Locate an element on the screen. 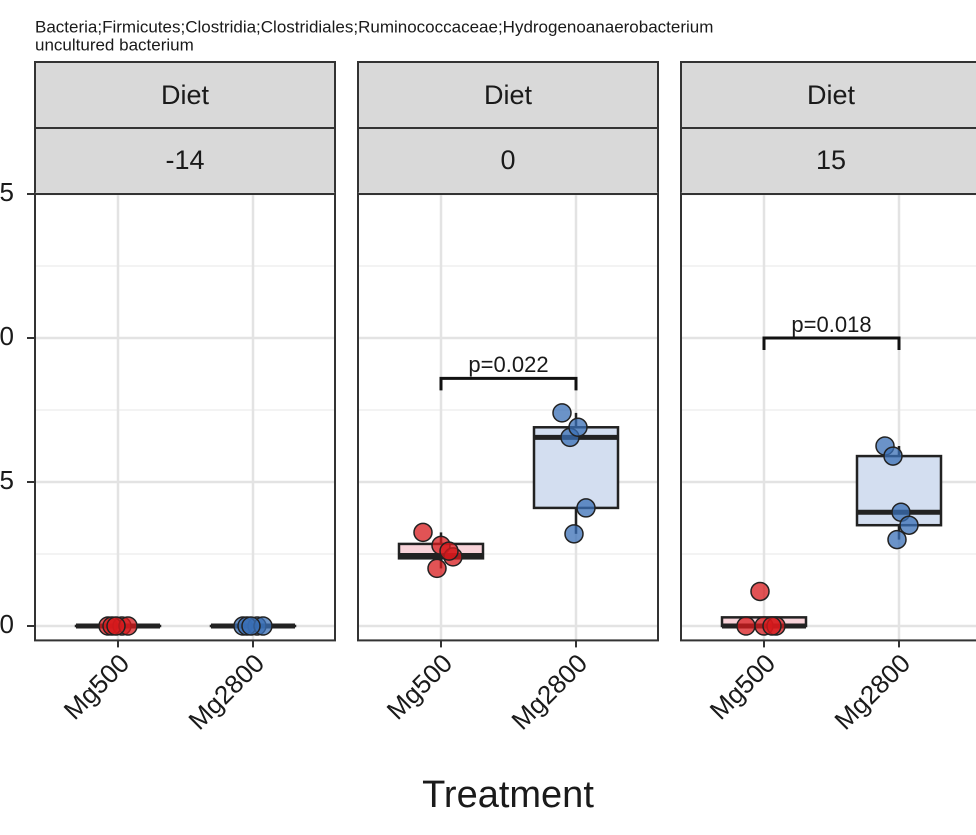 This screenshot has width=976, height=835. y-tick-label: 15 is located at coordinates (7, 192).